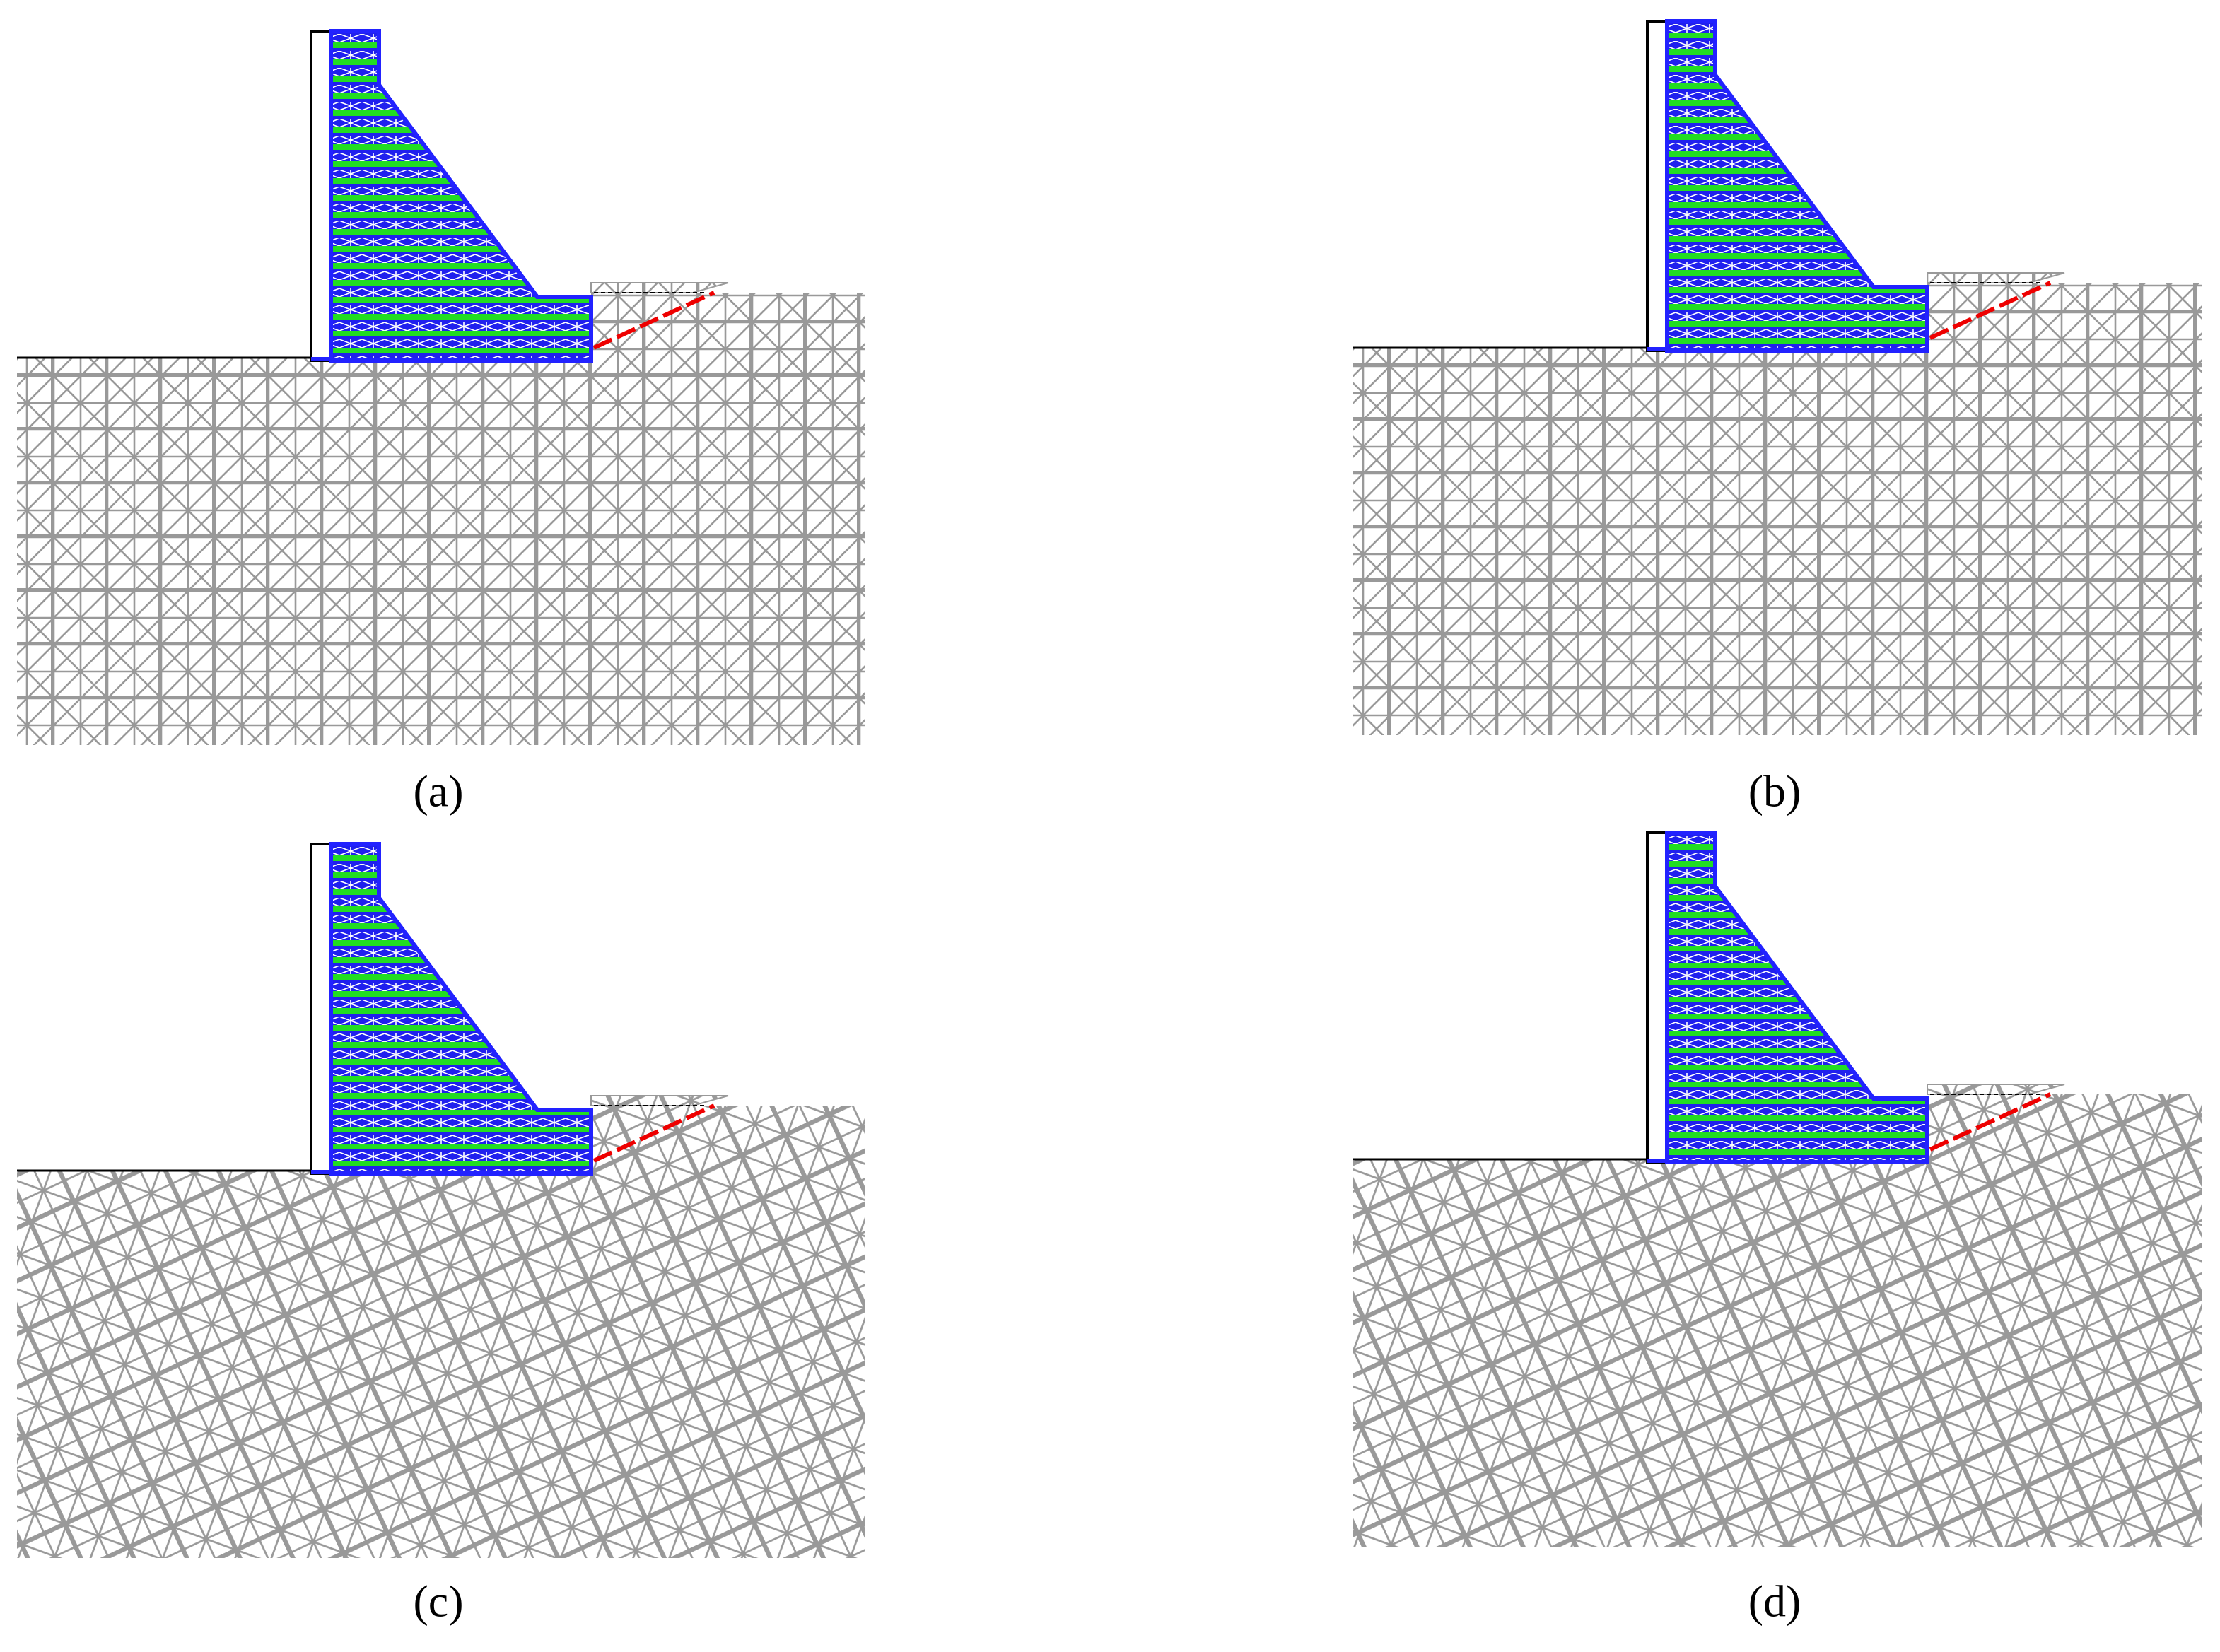 This screenshot has height=1652, width=2220. Describe the element at coordinates (1774, 1601) in the screenshot. I see `panel-label: (d)` at that location.